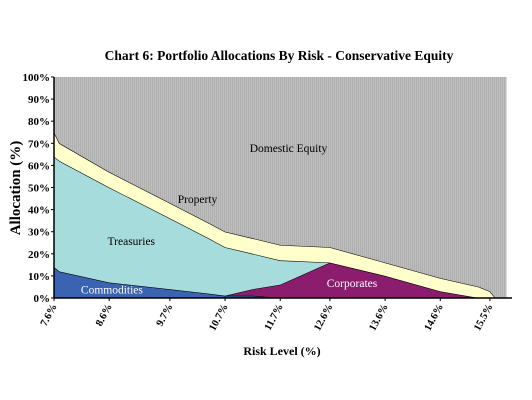  Describe the element at coordinates (39, 233) in the screenshot. I see `y-tick-label: 30%` at that location.